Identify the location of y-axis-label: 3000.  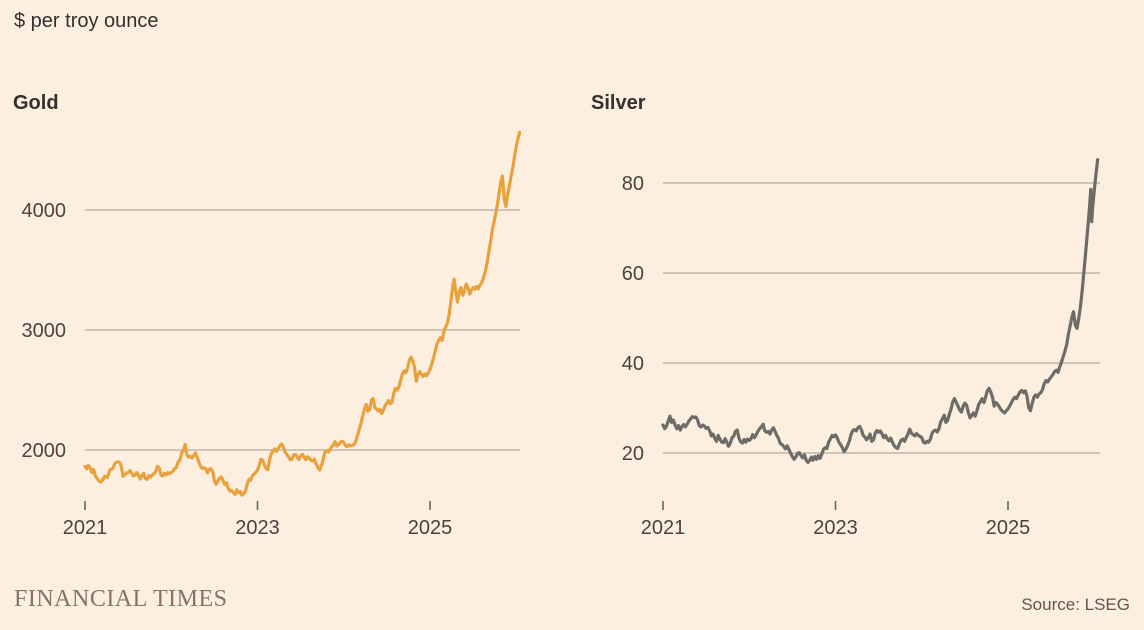
(44, 331).